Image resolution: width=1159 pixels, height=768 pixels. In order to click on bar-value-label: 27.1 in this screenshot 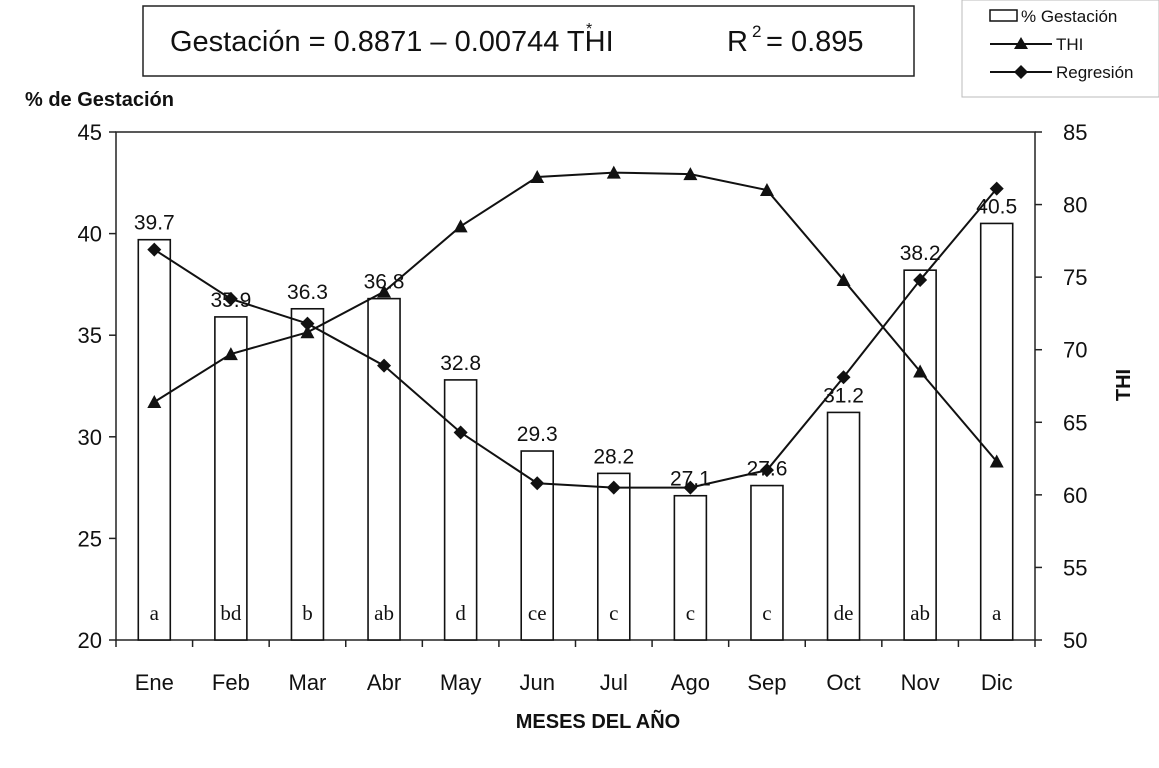, I will do `click(690, 479)`.